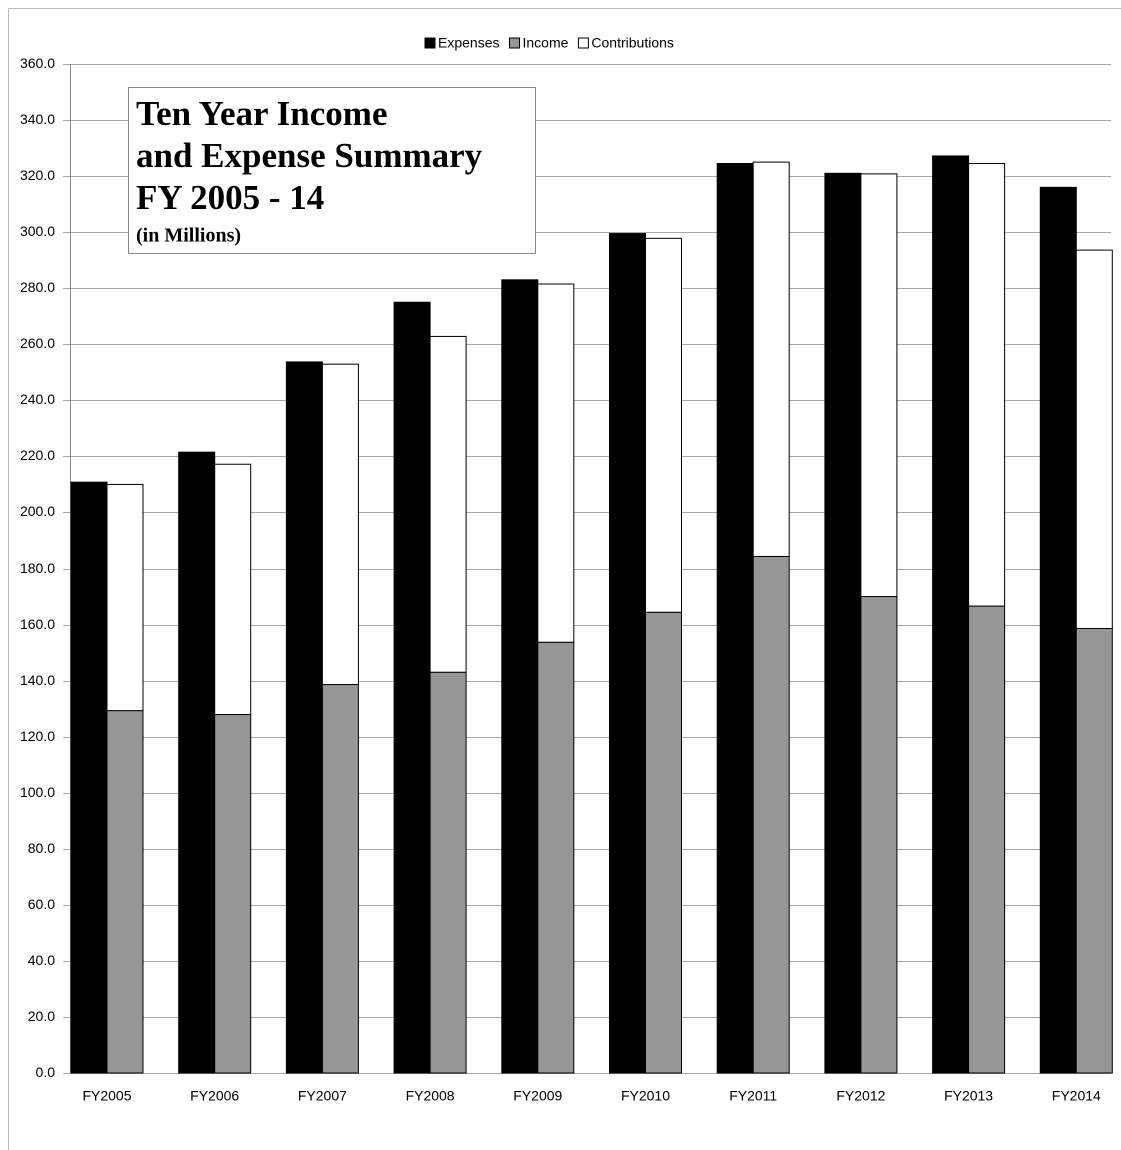  What do you see at coordinates (37, 63) in the screenshot?
I see `y-tick-label: 360.0` at bounding box center [37, 63].